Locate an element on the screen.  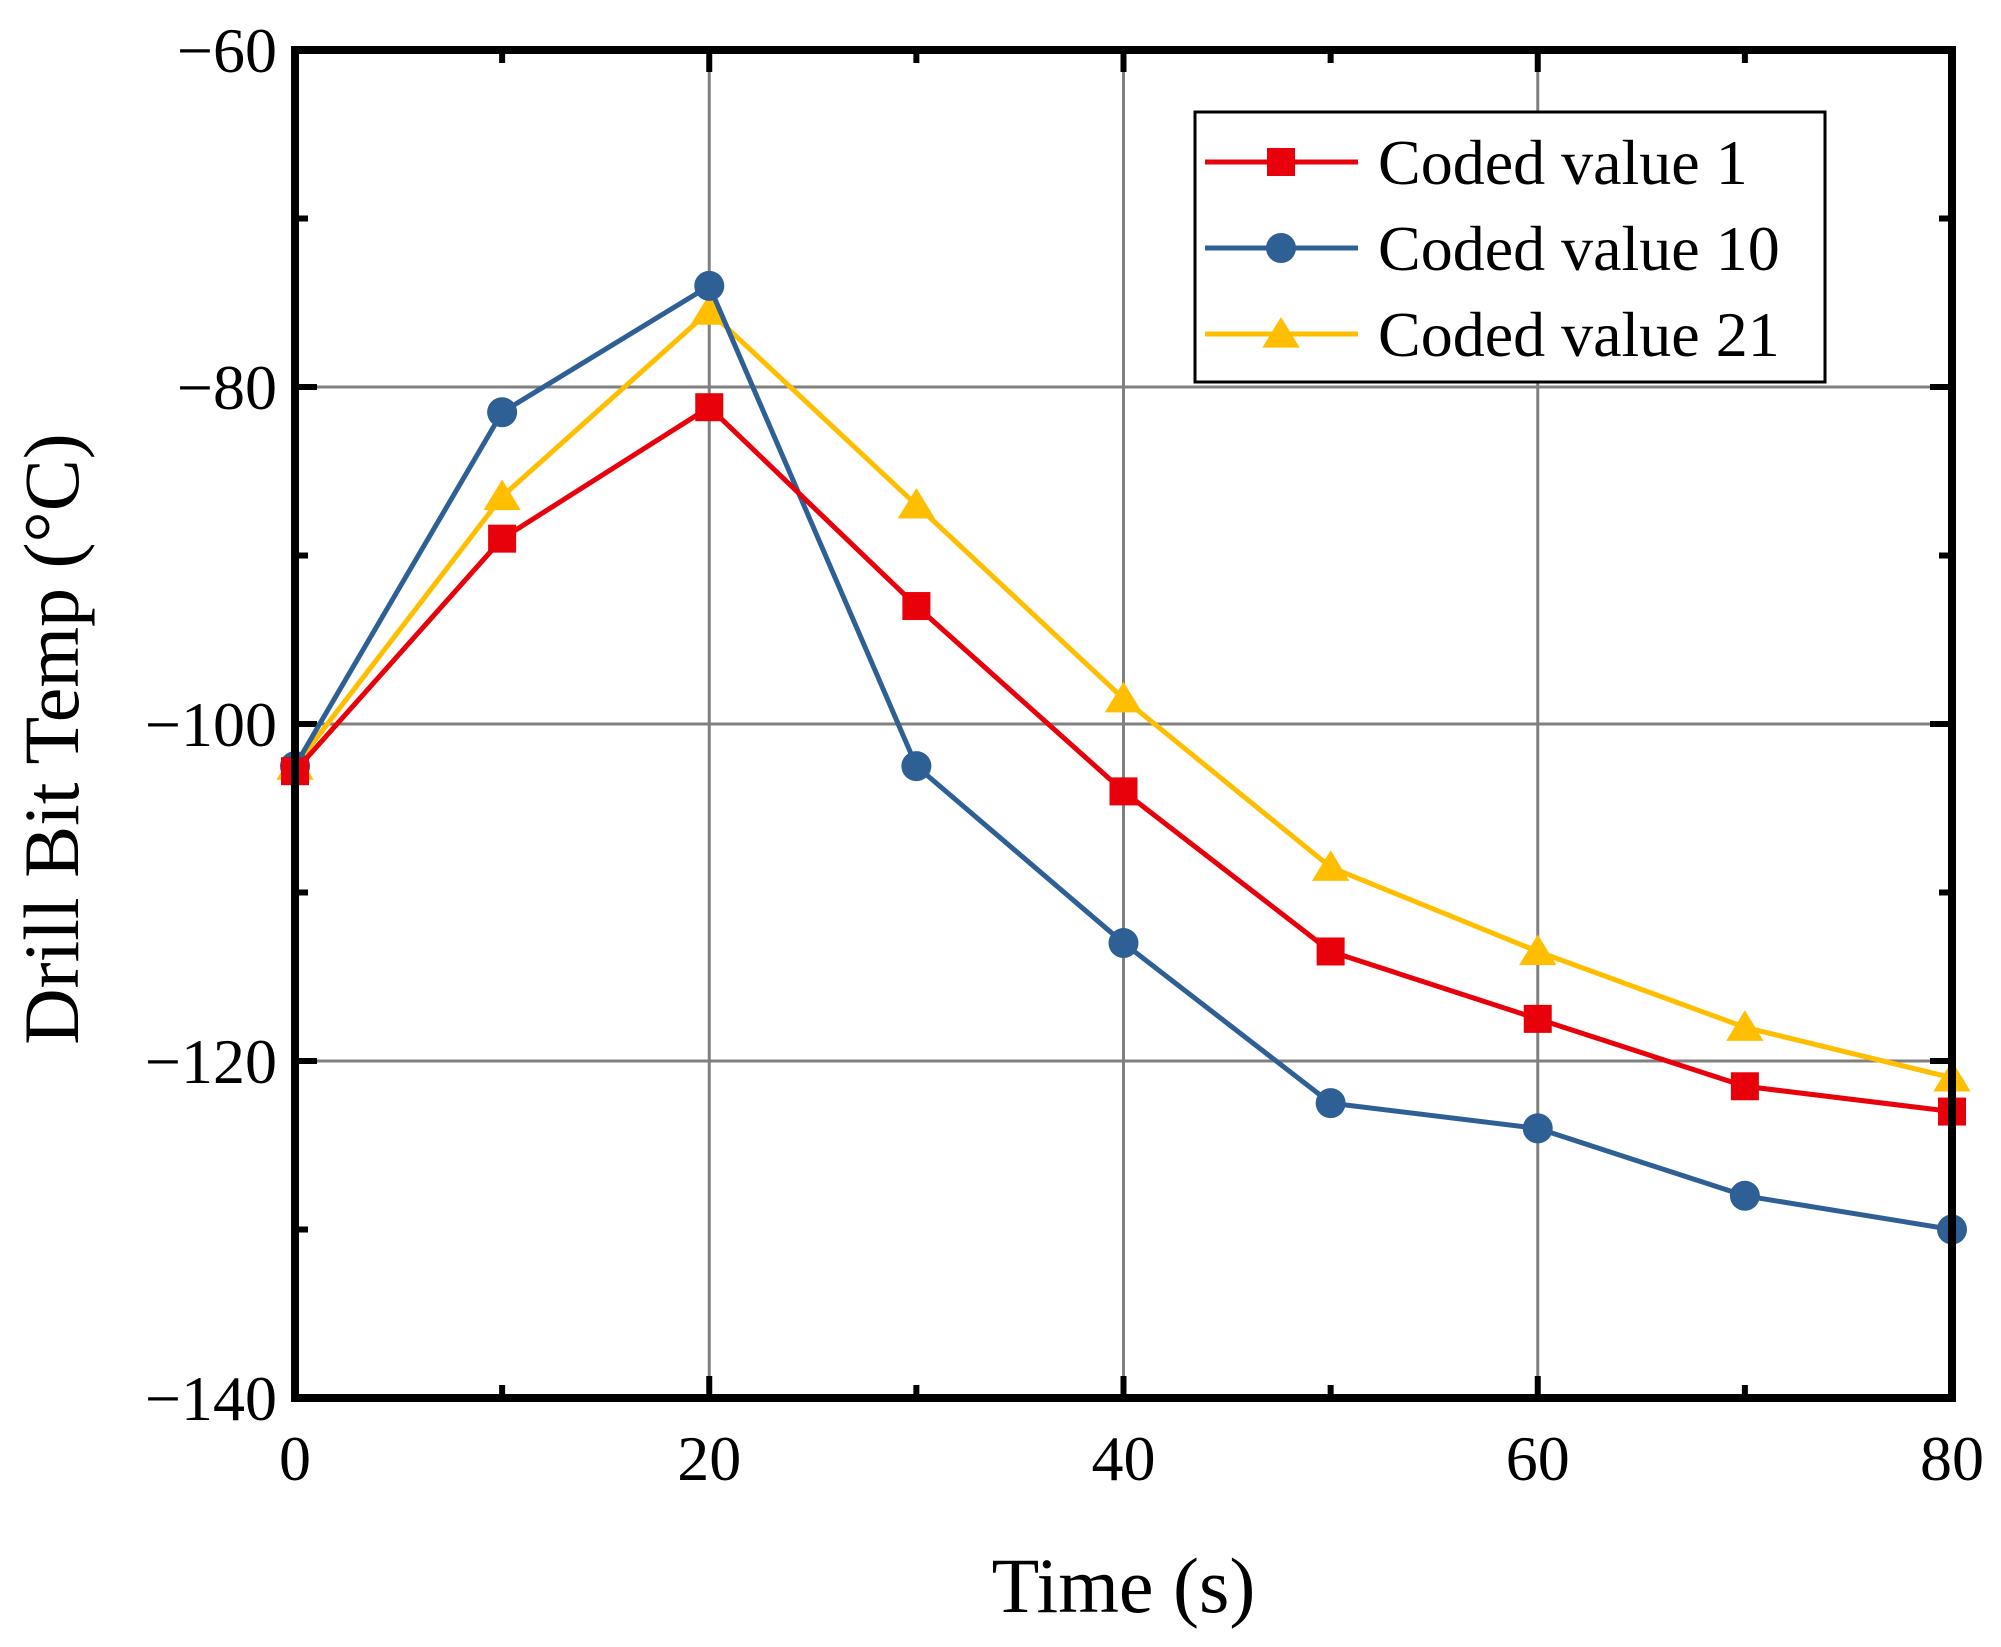
legend-label: Coded value 21 is located at coordinates (1579, 334).